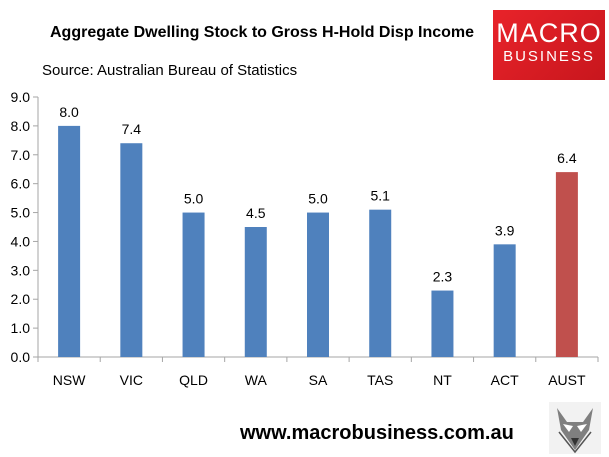  I want to click on y-tick-label: 4.0, so click(21, 241).